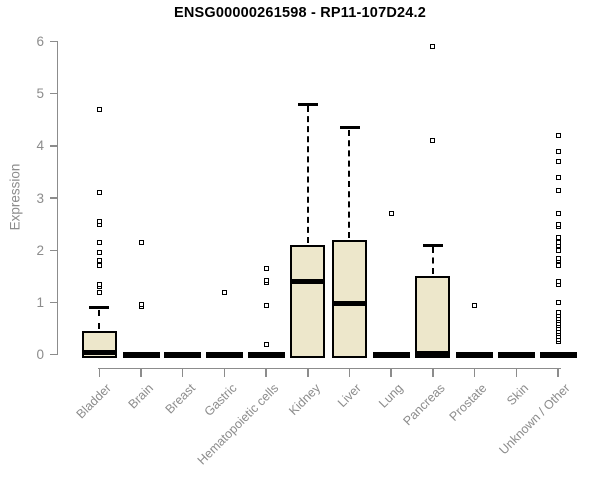 The image size is (600, 500). Describe the element at coordinates (94, 401) in the screenshot. I see `x-tick-label: Bladder` at that location.